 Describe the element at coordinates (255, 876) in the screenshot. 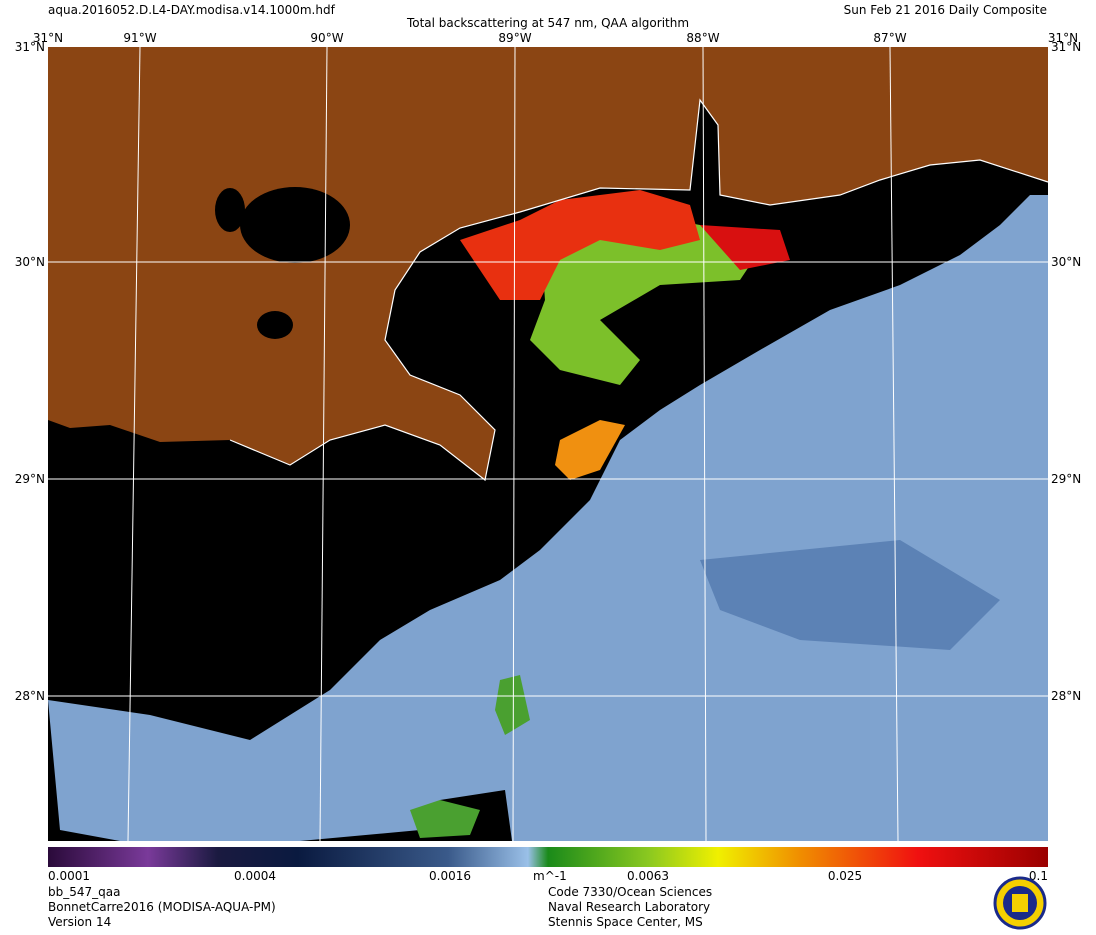

I see `colorbar-tick: 0.0004` at that location.